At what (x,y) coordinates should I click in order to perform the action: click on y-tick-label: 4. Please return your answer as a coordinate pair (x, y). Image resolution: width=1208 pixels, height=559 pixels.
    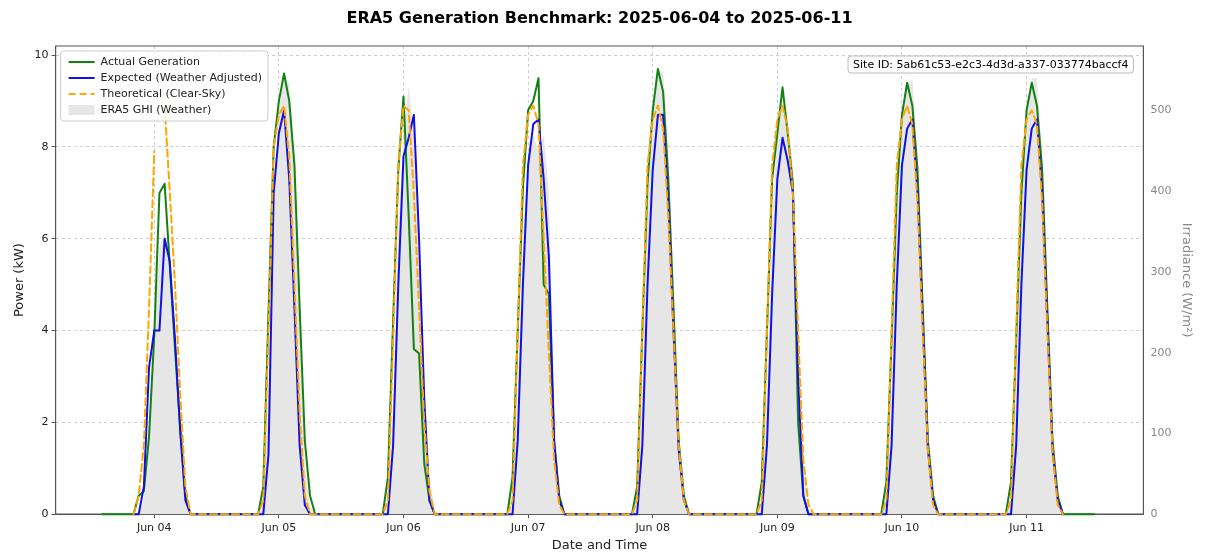
    Looking at the image, I should click on (45, 330).